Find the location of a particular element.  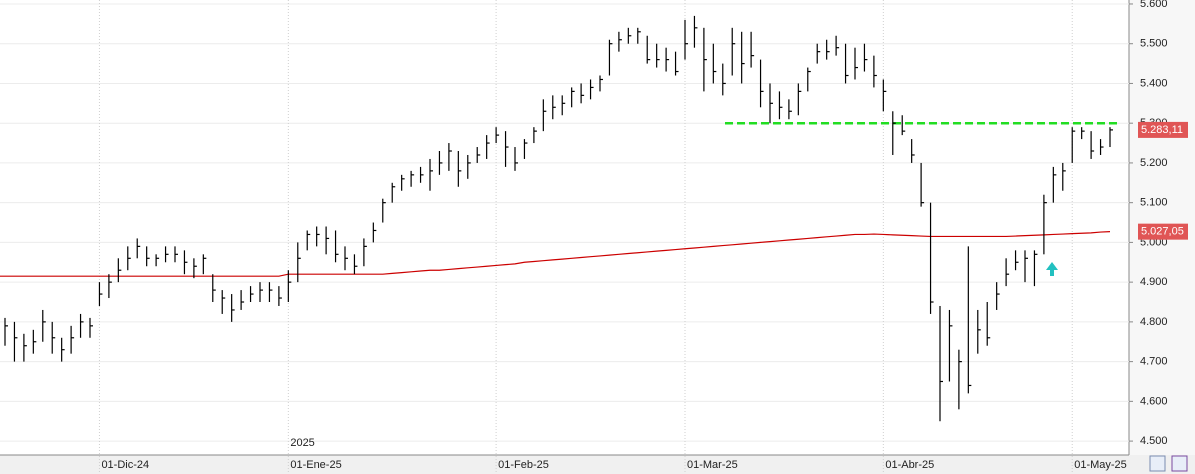

x-tick-label: 01-Ene-25 is located at coordinates (315, 465).